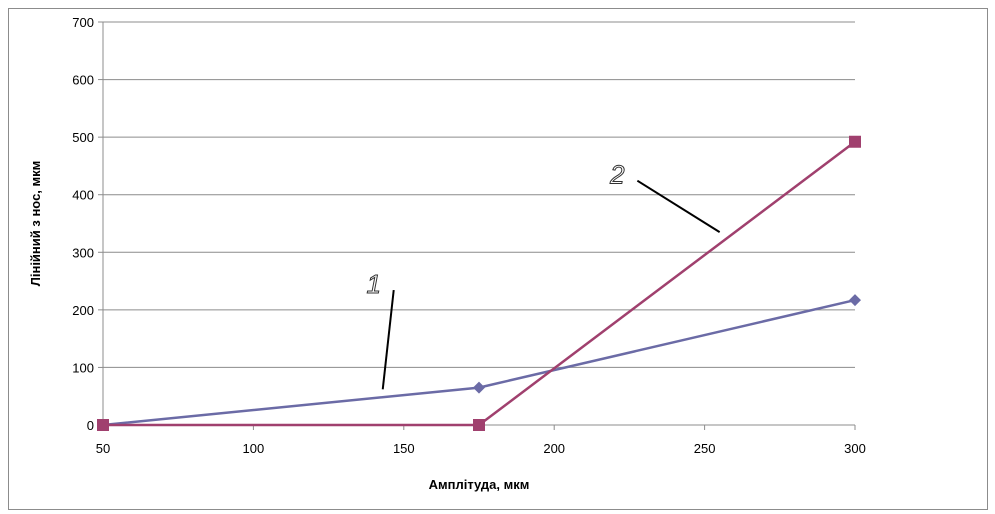 The width and height of the screenshot is (995, 514). I want to click on y-tick-label-400: 400, so click(83, 195).